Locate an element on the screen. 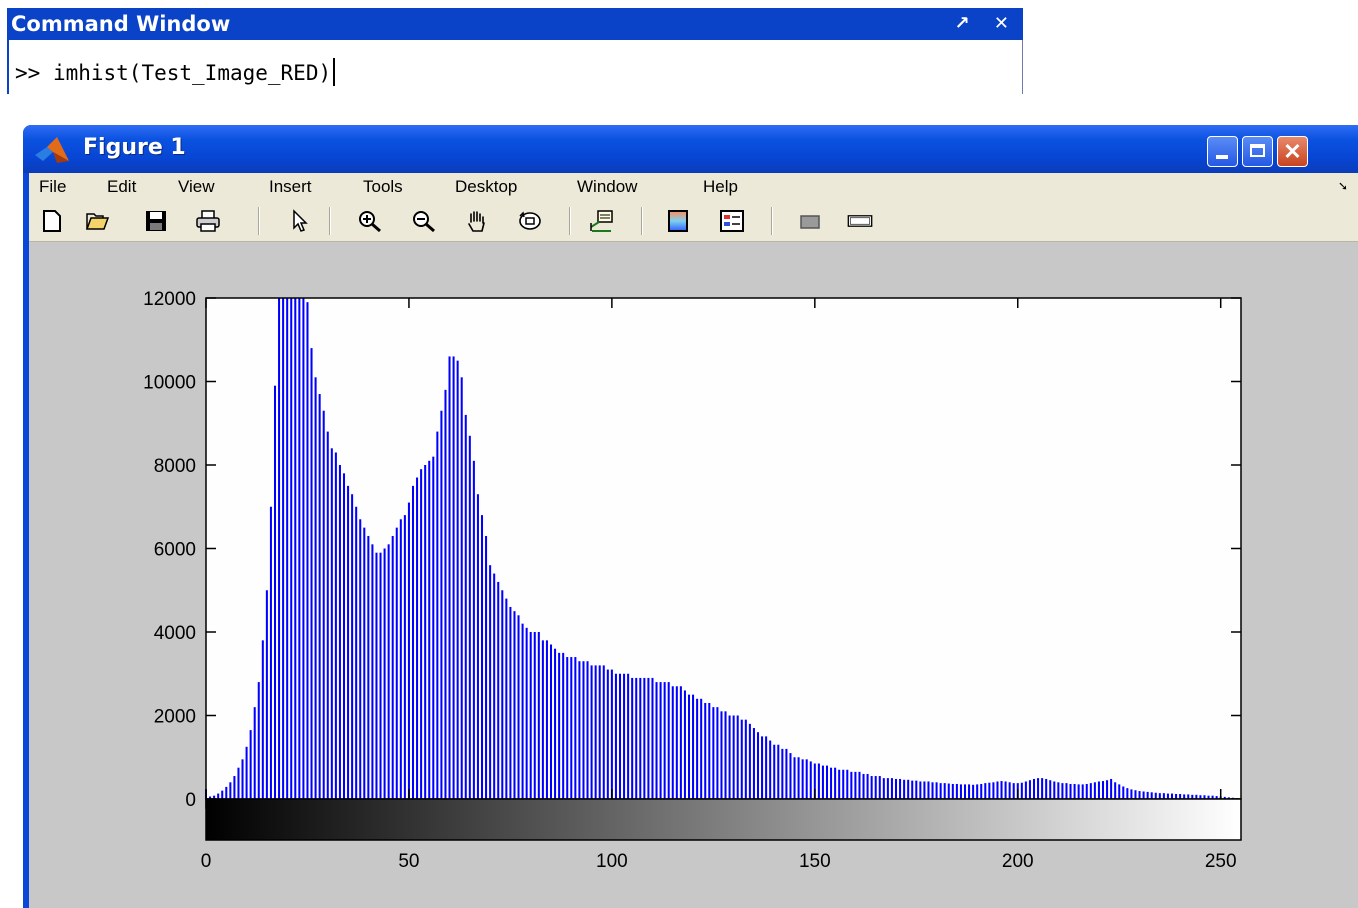  data-cursor-icon is located at coordinates (602, 221).